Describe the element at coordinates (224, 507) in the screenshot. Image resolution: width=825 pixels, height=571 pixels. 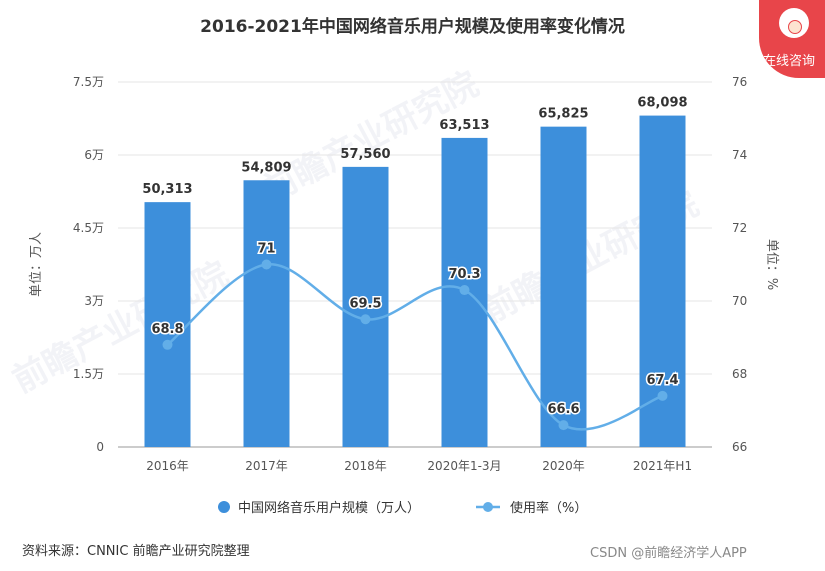
I see `legend-marker-bar` at that location.